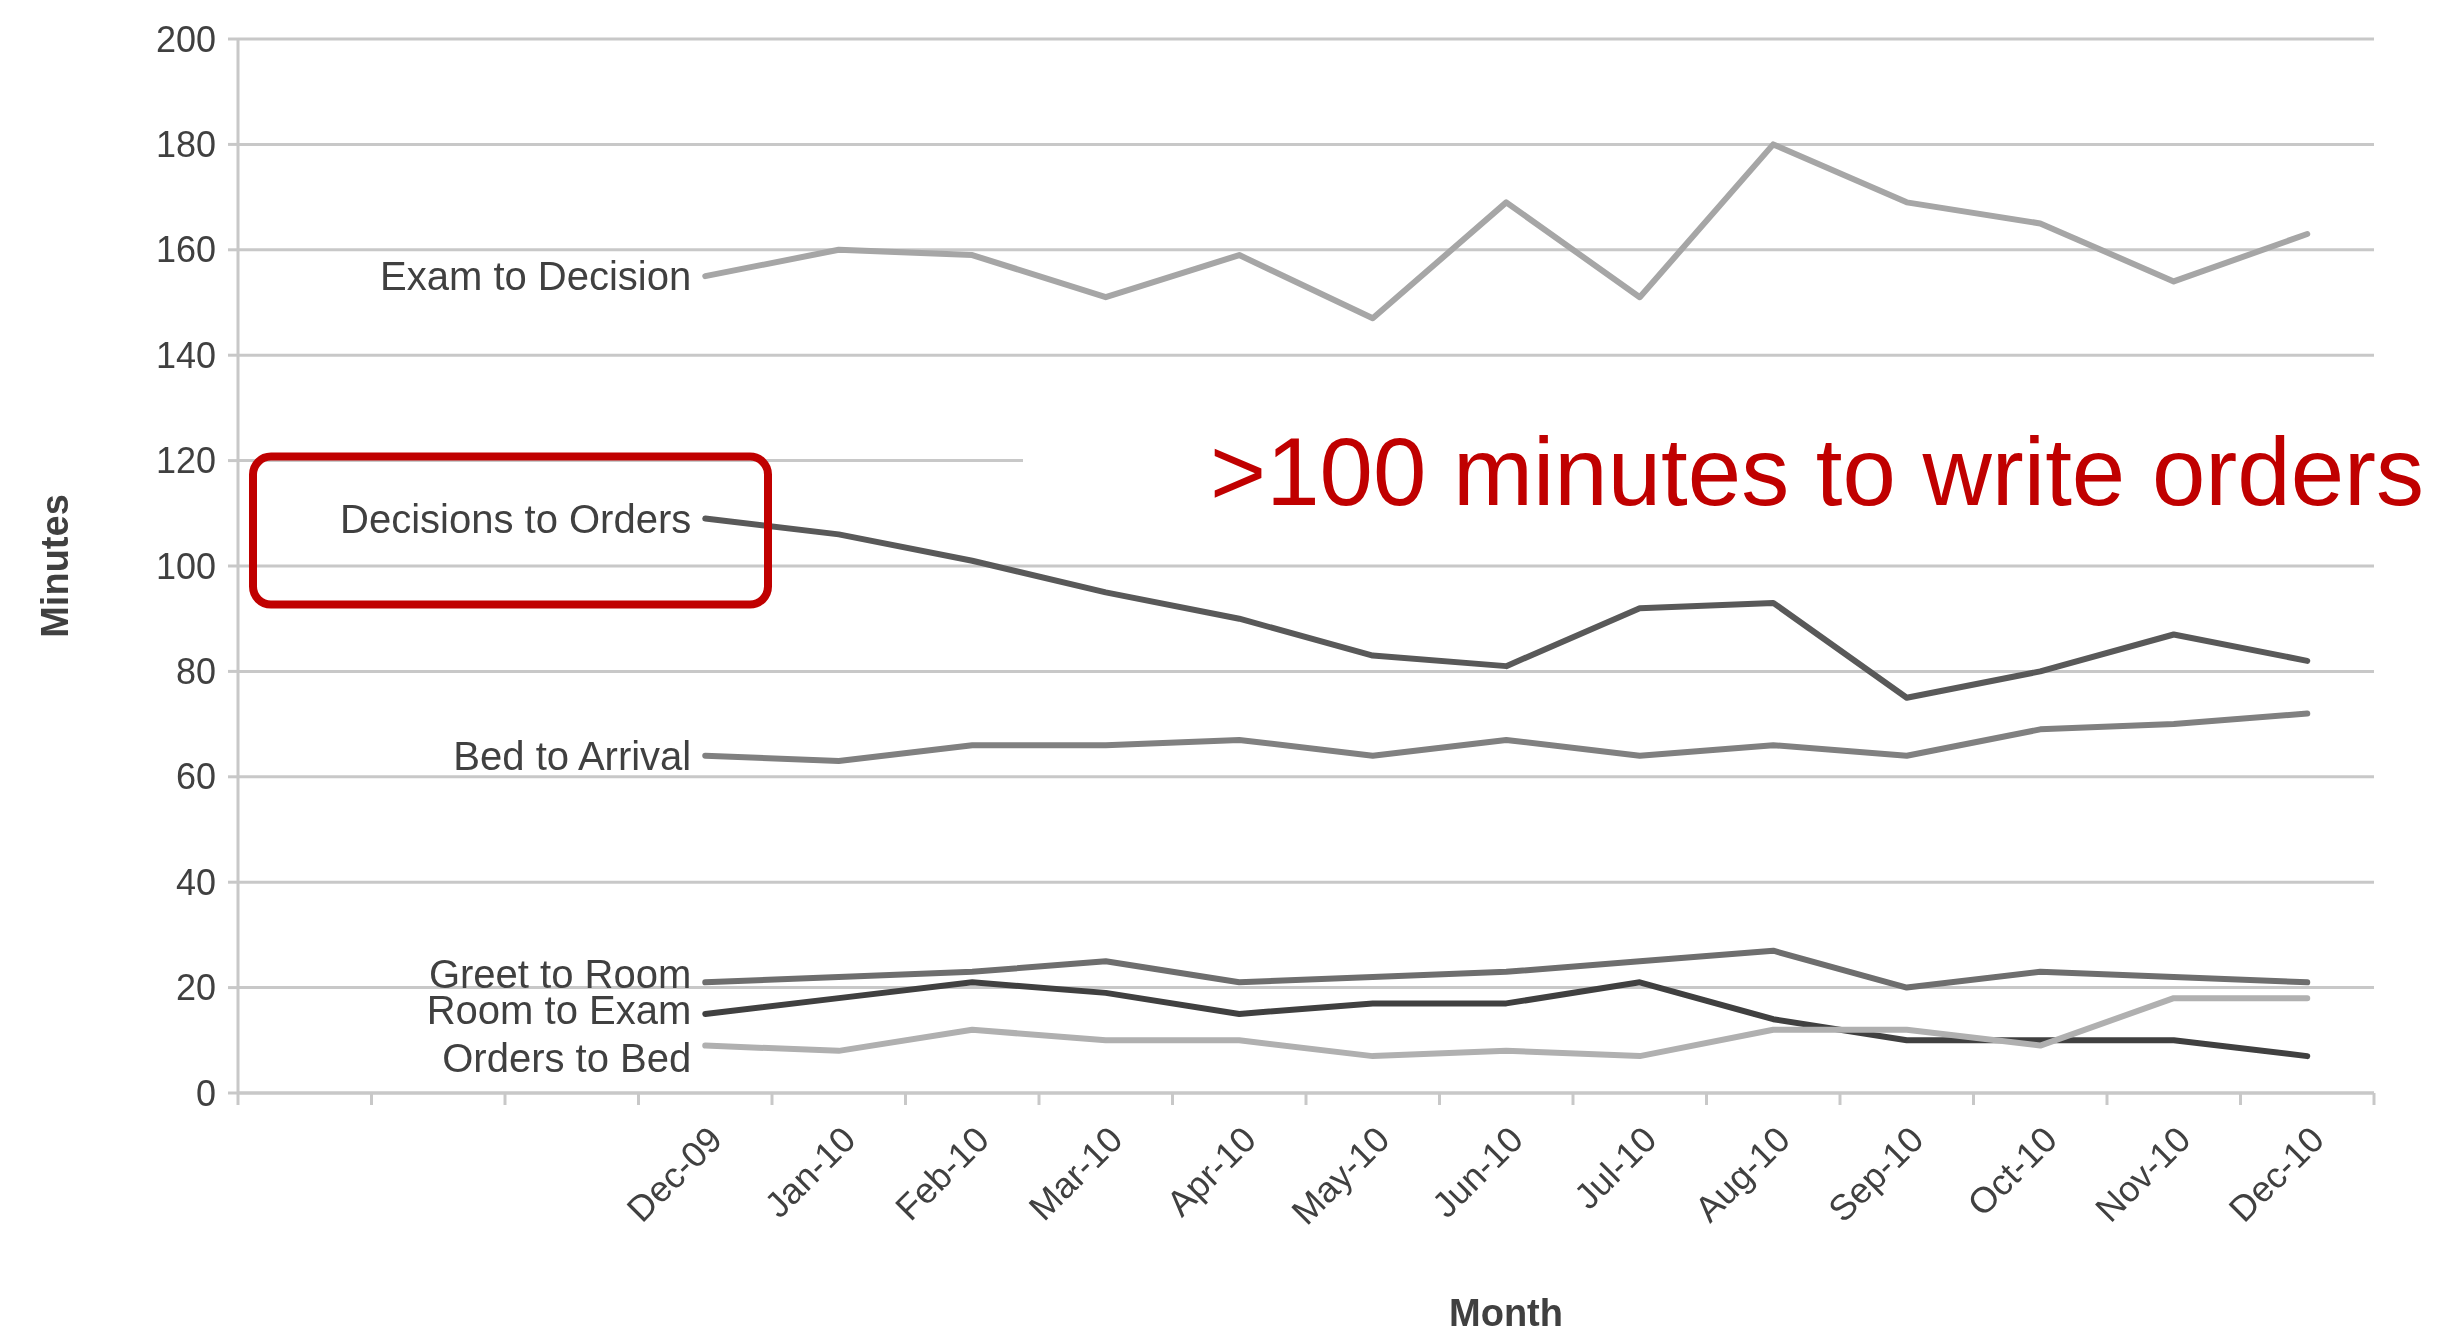 Image resolution: width=2442 pixels, height=1341 pixels. I want to click on annotation: >100 minutes to write orders, so click(1817, 471).